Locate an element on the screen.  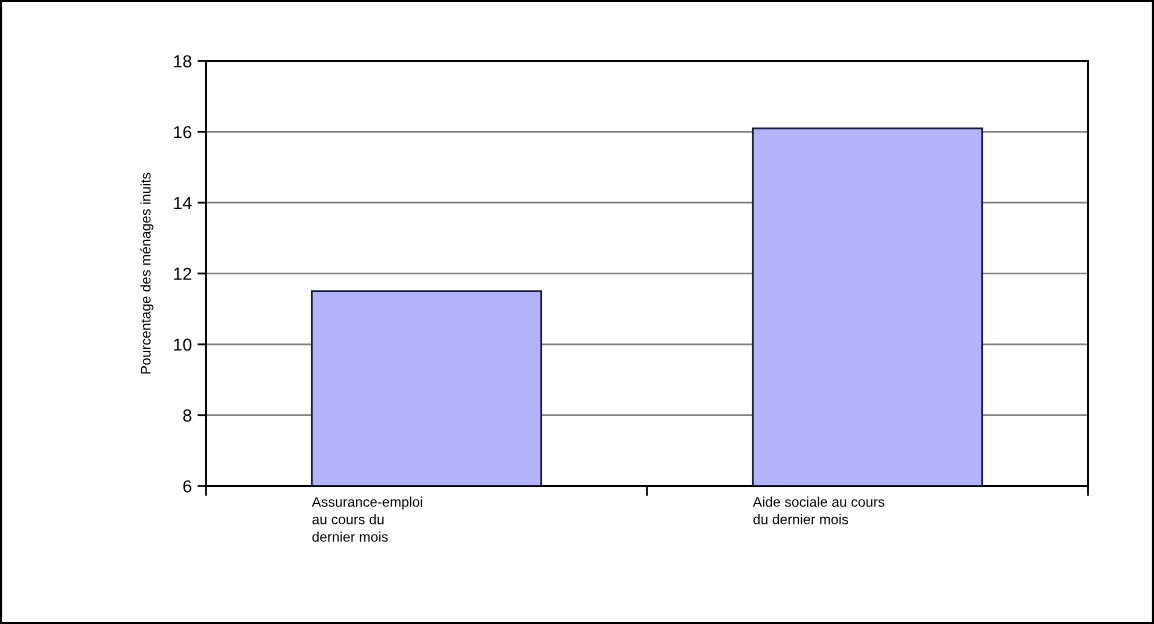
y-axis-title: Pourcentage des ménages inuits is located at coordinates (147, 273).